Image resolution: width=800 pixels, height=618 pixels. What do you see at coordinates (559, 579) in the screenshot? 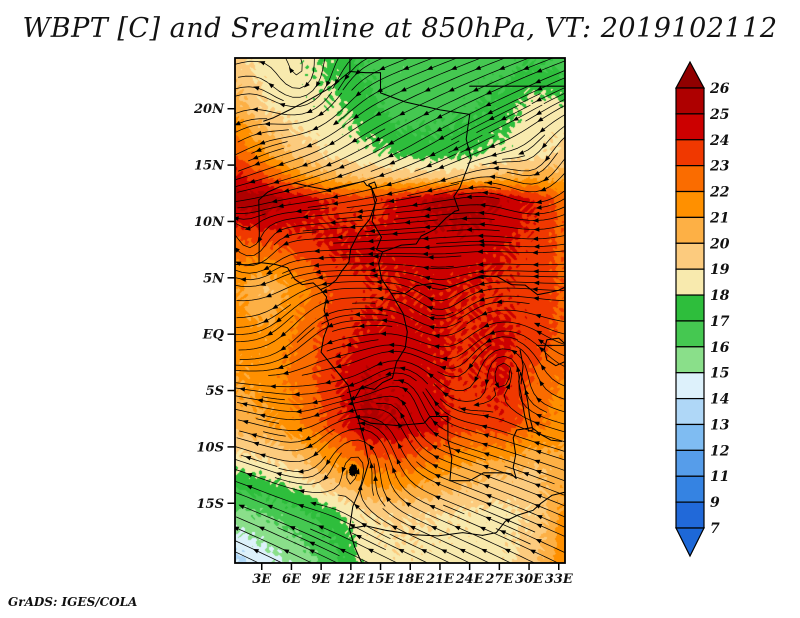
I see `x-tick-label: 33E` at bounding box center [559, 579].